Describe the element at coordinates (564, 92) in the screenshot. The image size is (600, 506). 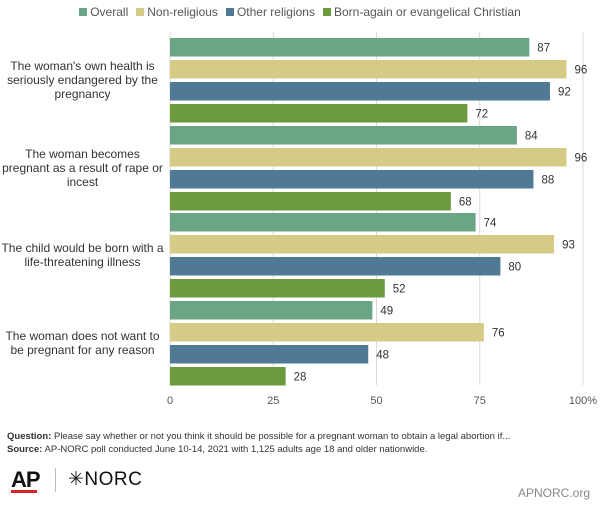
I see `data-label: 92` at that location.